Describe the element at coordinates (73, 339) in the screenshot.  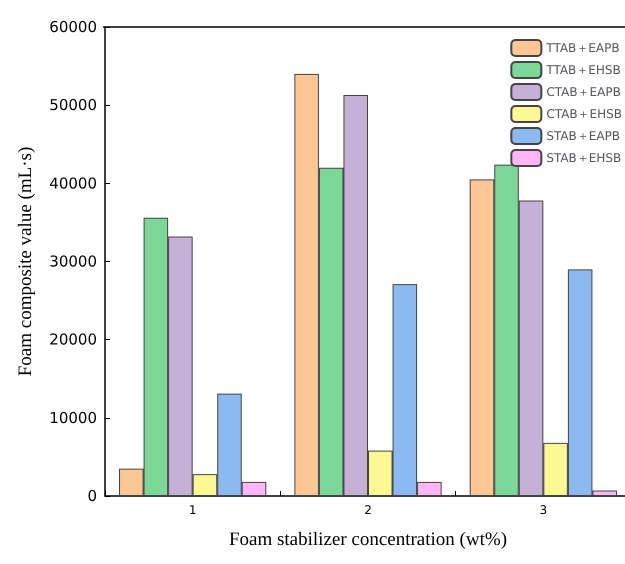
I see `y-tick-label: 20000` at that location.